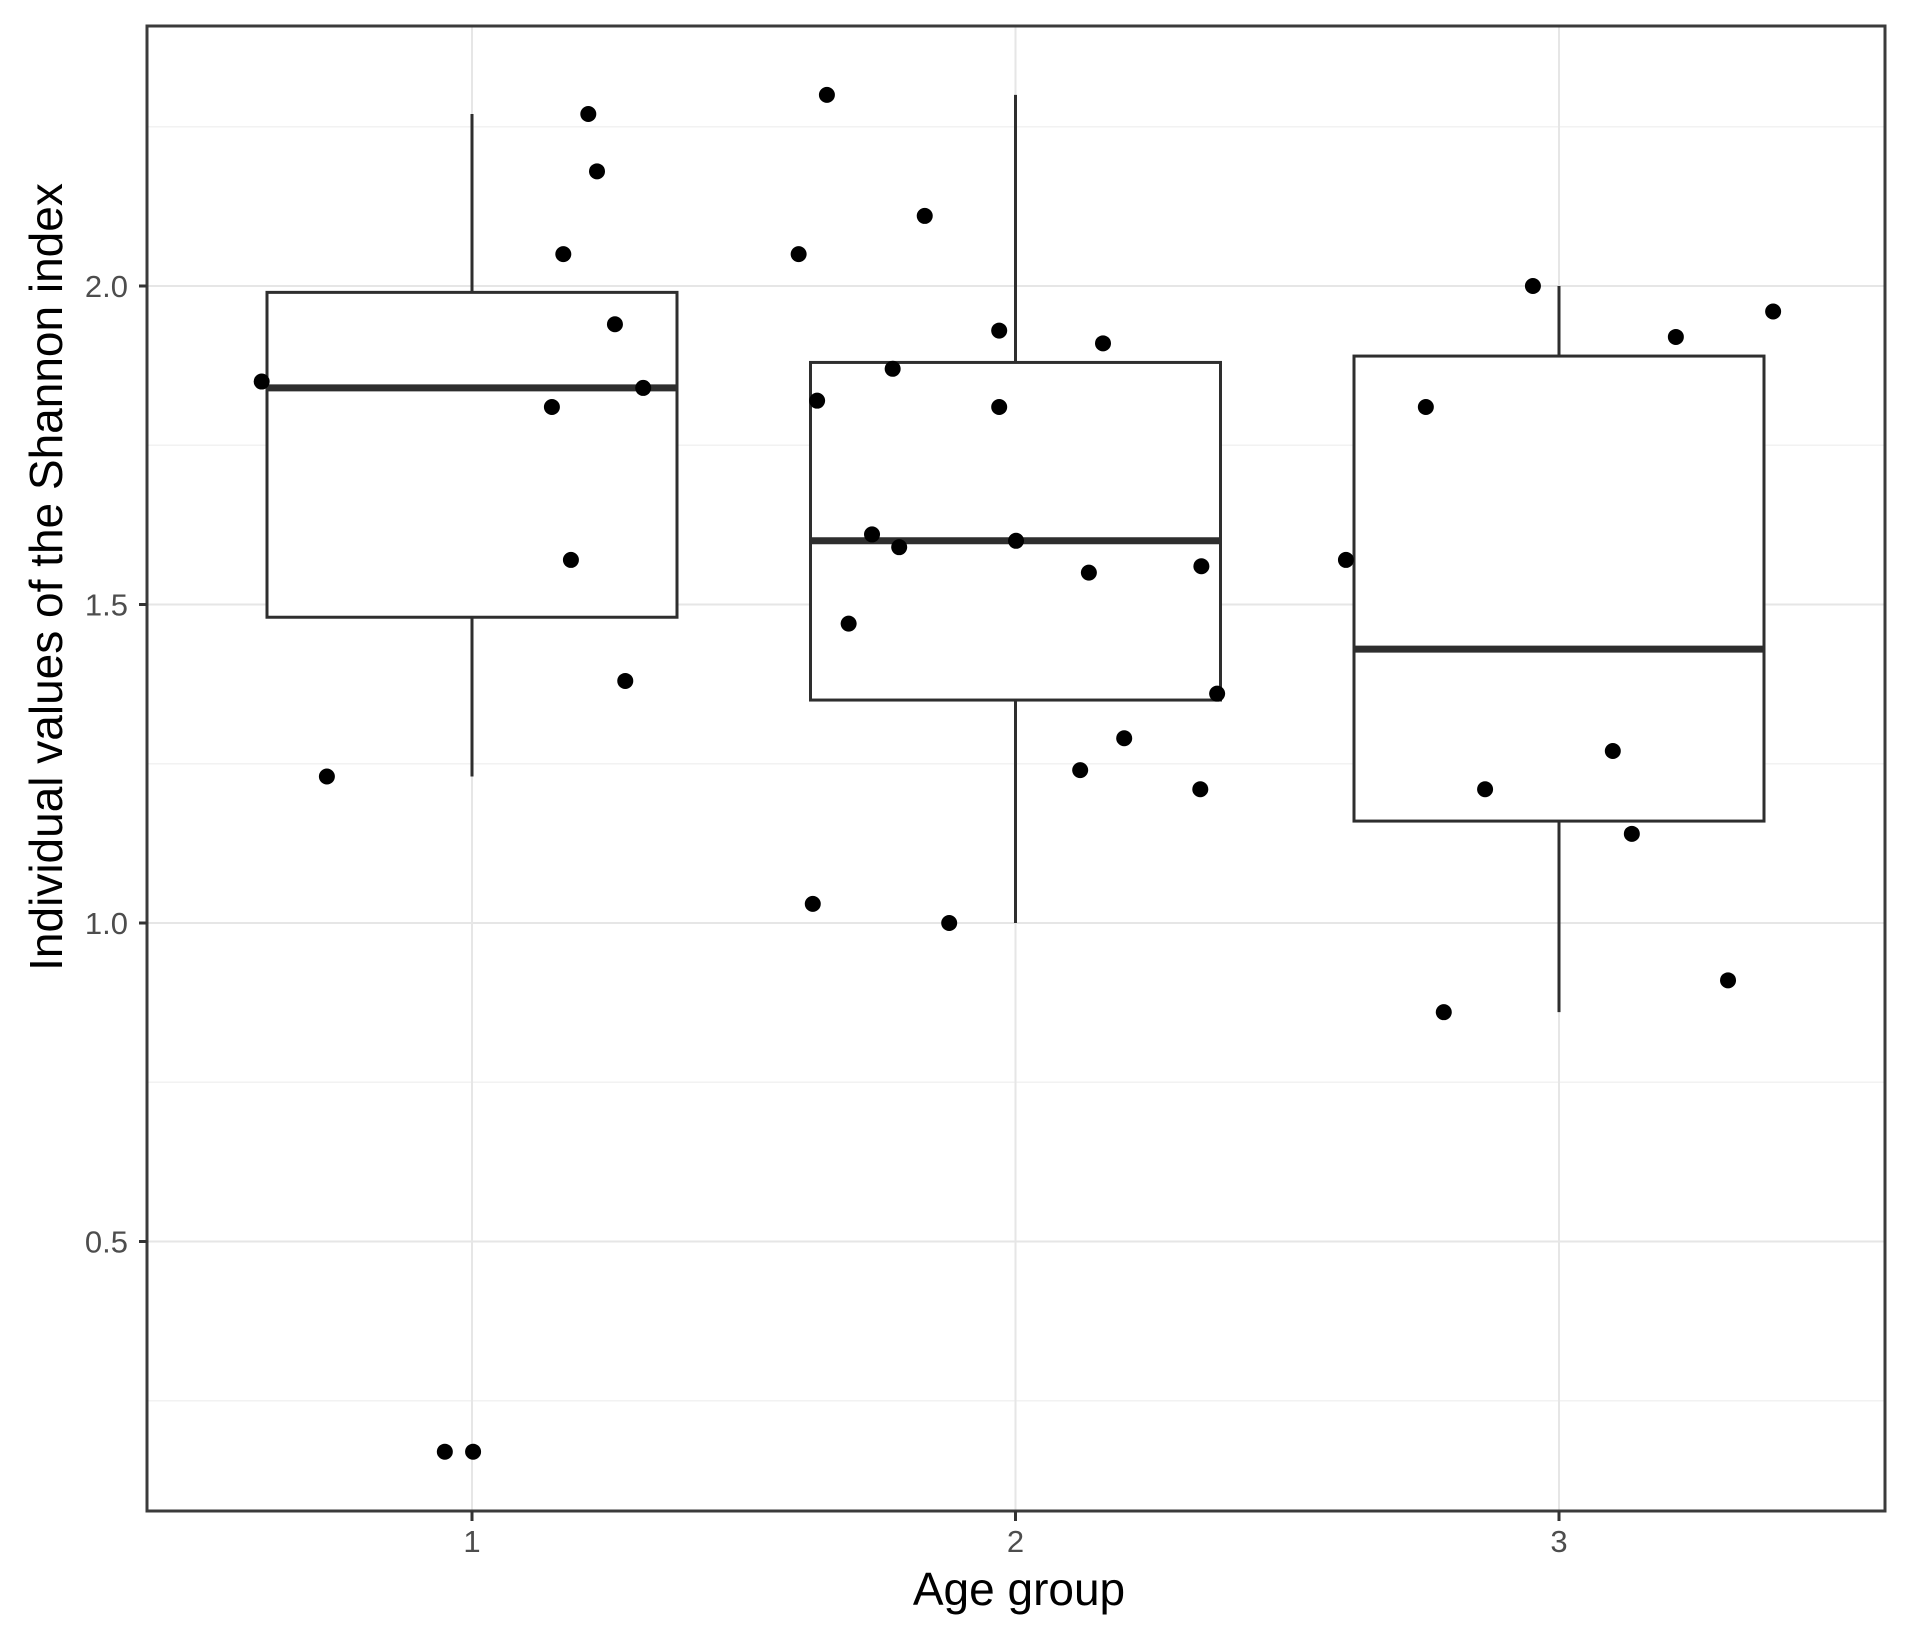 The height and width of the screenshot is (1644, 1910). What do you see at coordinates (1015, 1541) in the screenshot?
I see `x-tick-label: 2` at bounding box center [1015, 1541].